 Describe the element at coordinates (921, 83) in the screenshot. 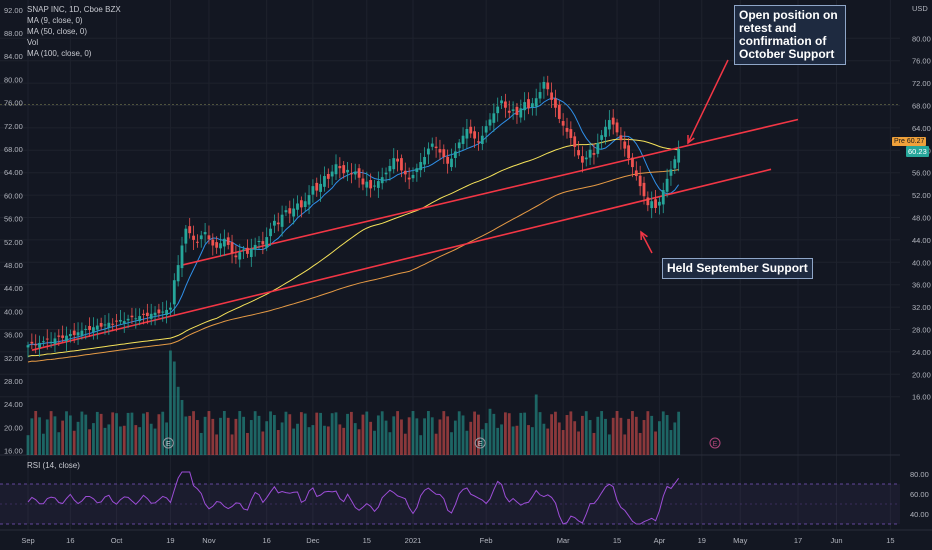

I see `right-axis-label: 72.00` at that location.